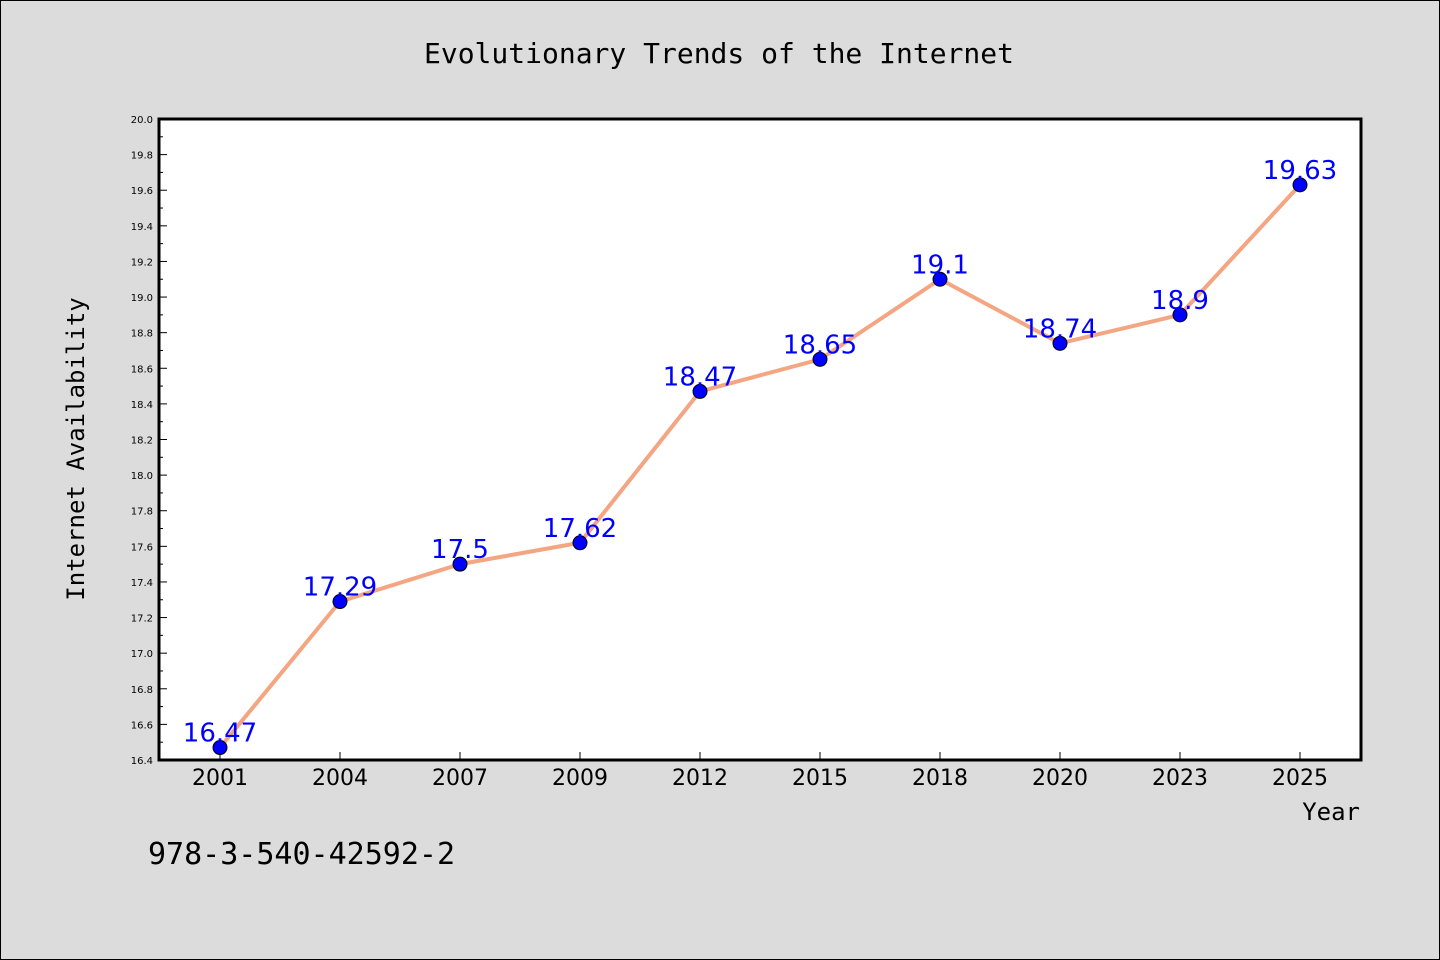  What do you see at coordinates (820, 778) in the screenshot?
I see `x-tick-label: 2015` at bounding box center [820, 778].